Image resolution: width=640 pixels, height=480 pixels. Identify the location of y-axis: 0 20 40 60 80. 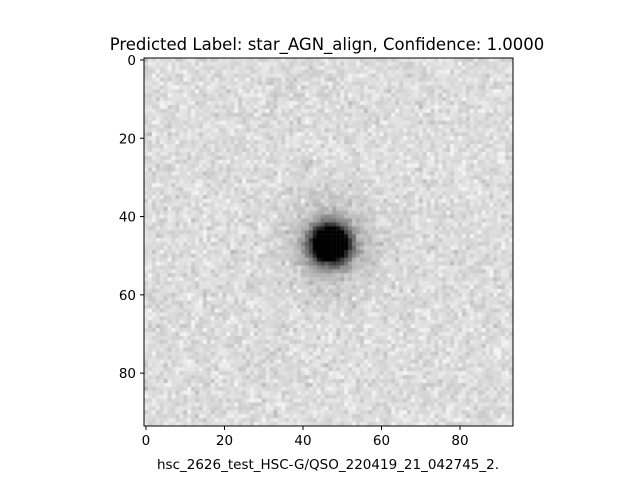
(131, 217).